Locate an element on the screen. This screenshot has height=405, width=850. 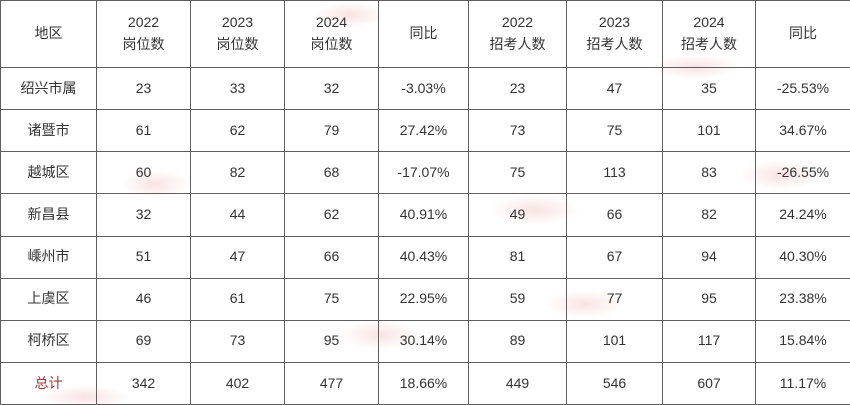
table-row: 上虞区 46 61 75 22.95% 59 77 95 23.38% is located at coordinates (425, 299).